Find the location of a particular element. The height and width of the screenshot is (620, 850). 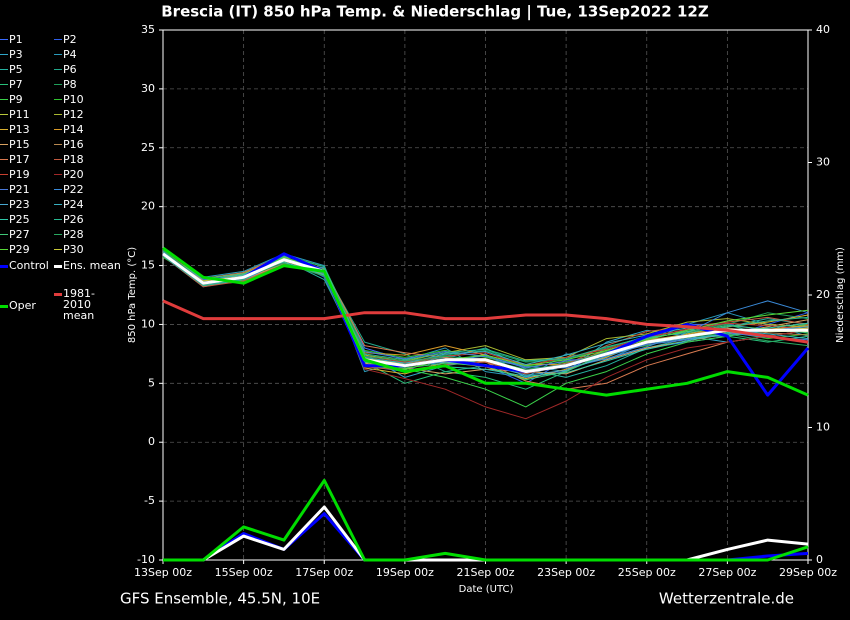

y-tick-label: 0 is located at coordinates (151, 441).